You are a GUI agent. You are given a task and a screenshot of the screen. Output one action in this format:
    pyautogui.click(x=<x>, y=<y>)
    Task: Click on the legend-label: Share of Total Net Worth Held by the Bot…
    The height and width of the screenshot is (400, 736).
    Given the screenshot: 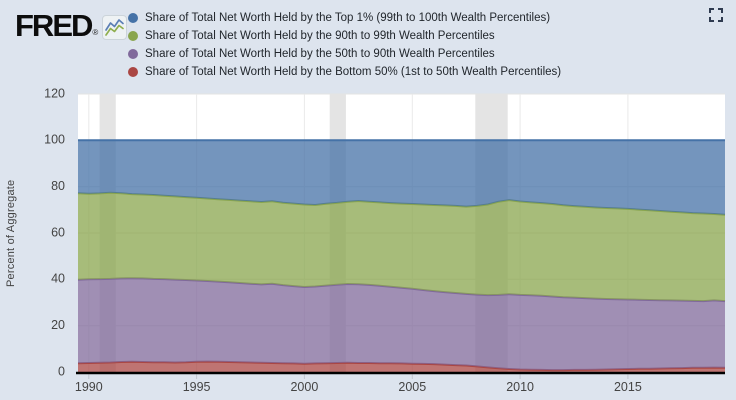 What is the action you would take?
    pyautogui.click(x=353, y=72)
    